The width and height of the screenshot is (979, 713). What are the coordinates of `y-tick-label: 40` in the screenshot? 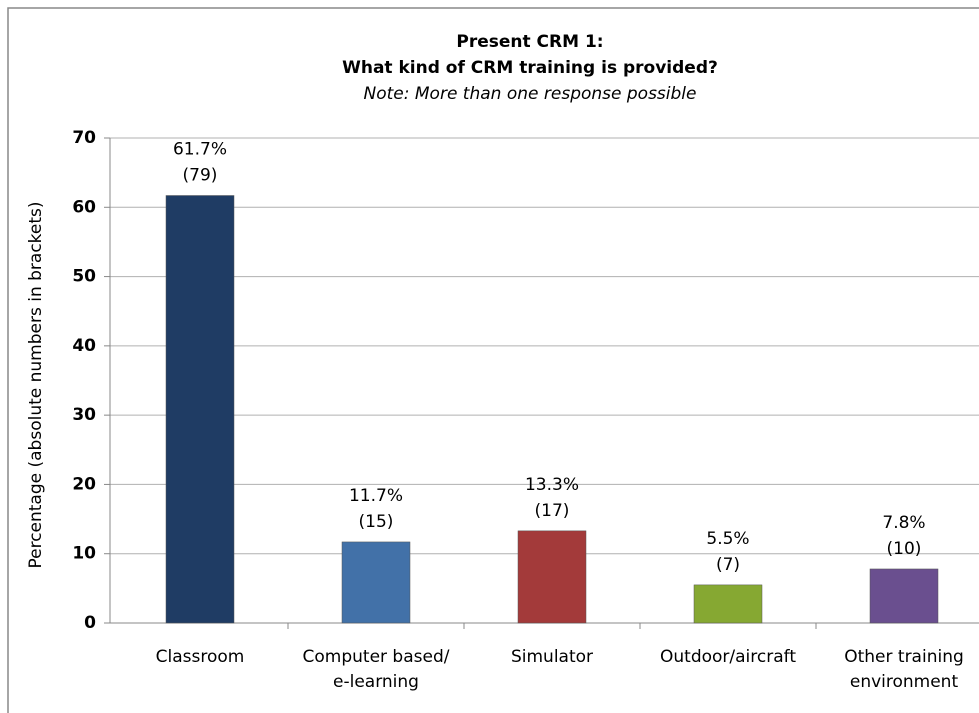 It's located at (84, 346).